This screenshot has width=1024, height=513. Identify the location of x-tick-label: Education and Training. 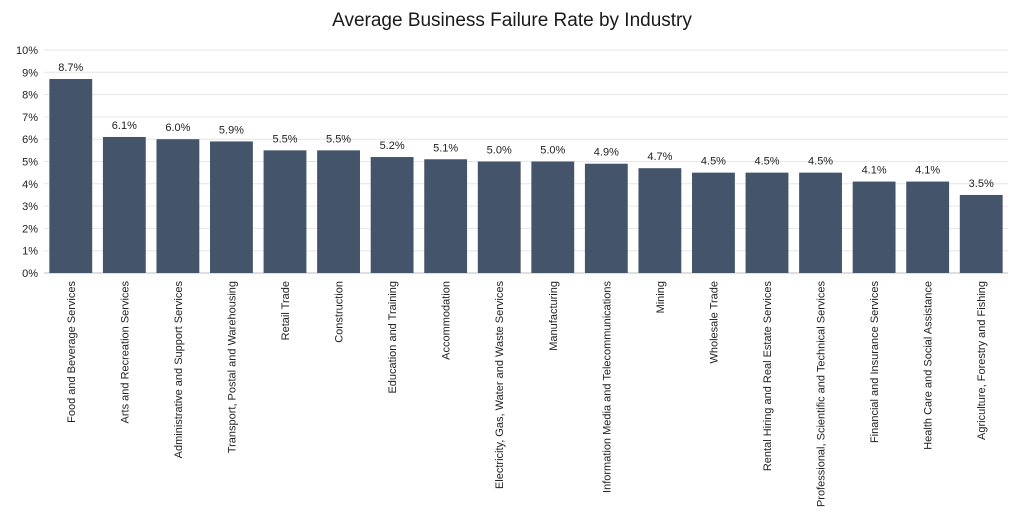
(393, 337).